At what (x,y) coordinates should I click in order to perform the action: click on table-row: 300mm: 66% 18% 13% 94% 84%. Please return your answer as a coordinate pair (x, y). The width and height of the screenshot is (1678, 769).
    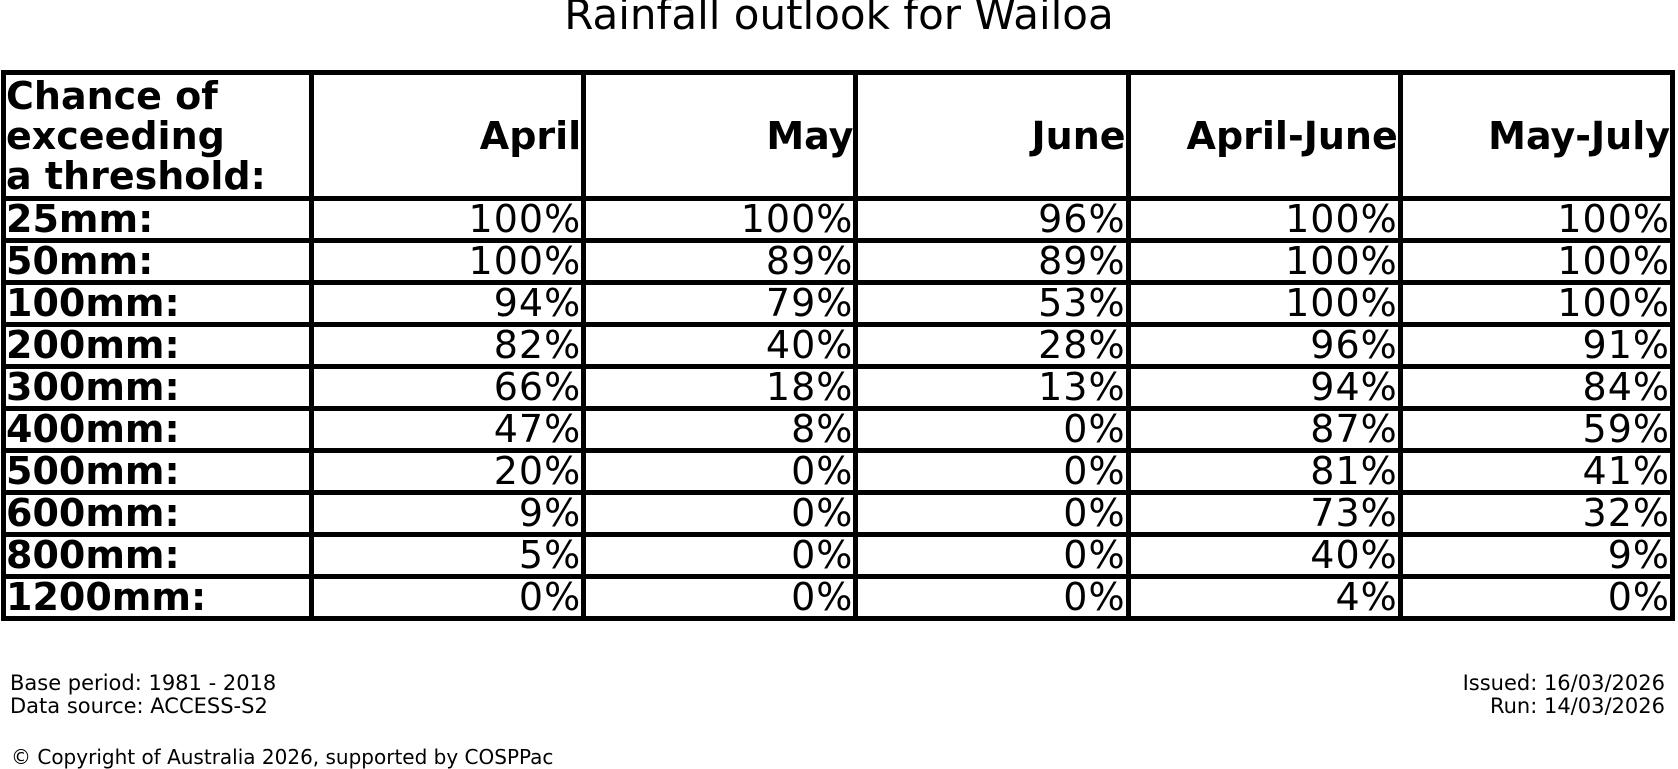
    Looking at the image, I should click on (838, 387).